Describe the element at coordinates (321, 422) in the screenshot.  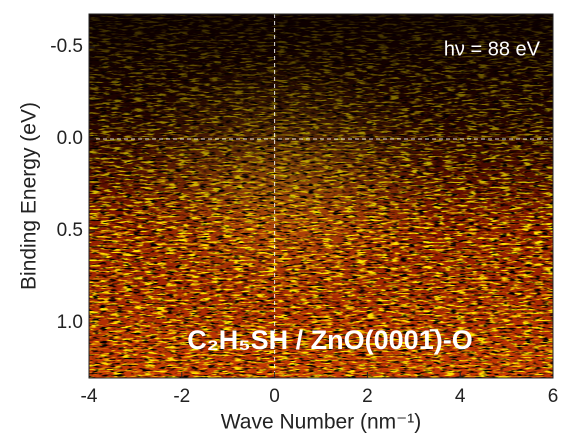
I see `x-axis-label: Wave Number (nm⁻¹)` at that location.